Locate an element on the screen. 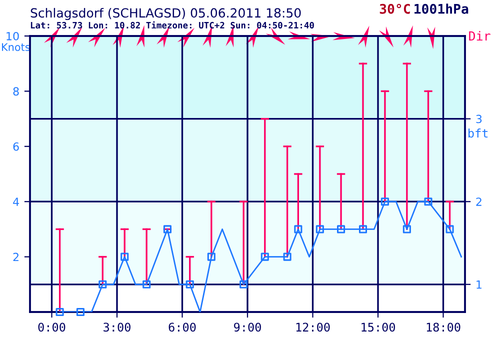 This screenshot has height=348, width=495. chart-title: Schlagsdorf (SCHLAGSD) 05.06.2011 18:50 is located at coordinates (165, 14).